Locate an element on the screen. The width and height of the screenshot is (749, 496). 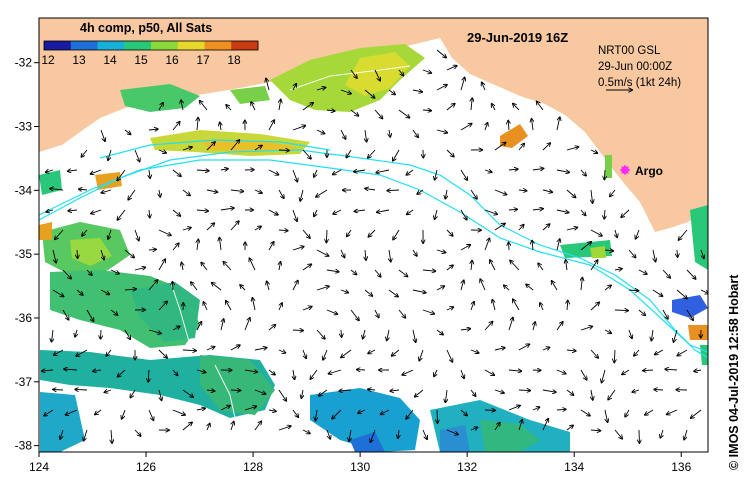
legend-tick-label: 16 is located at coordinates (172, 60).